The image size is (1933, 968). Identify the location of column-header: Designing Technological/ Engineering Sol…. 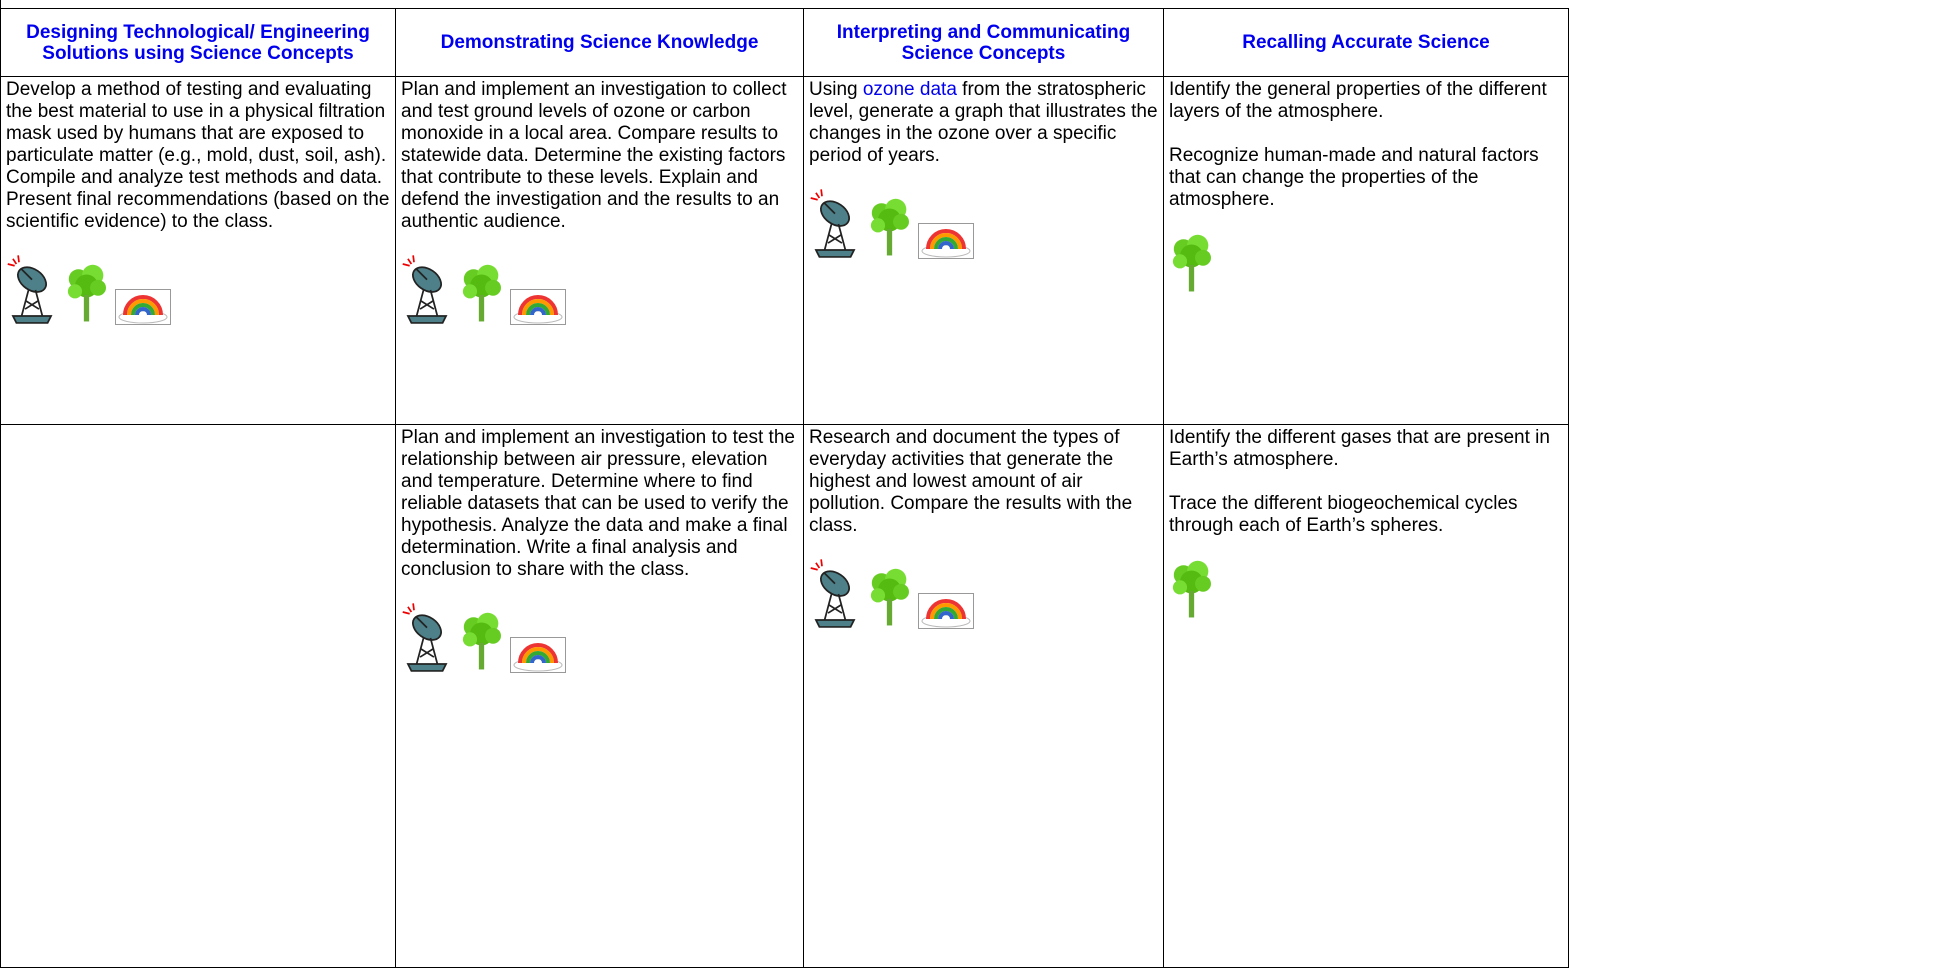
(198, 42).